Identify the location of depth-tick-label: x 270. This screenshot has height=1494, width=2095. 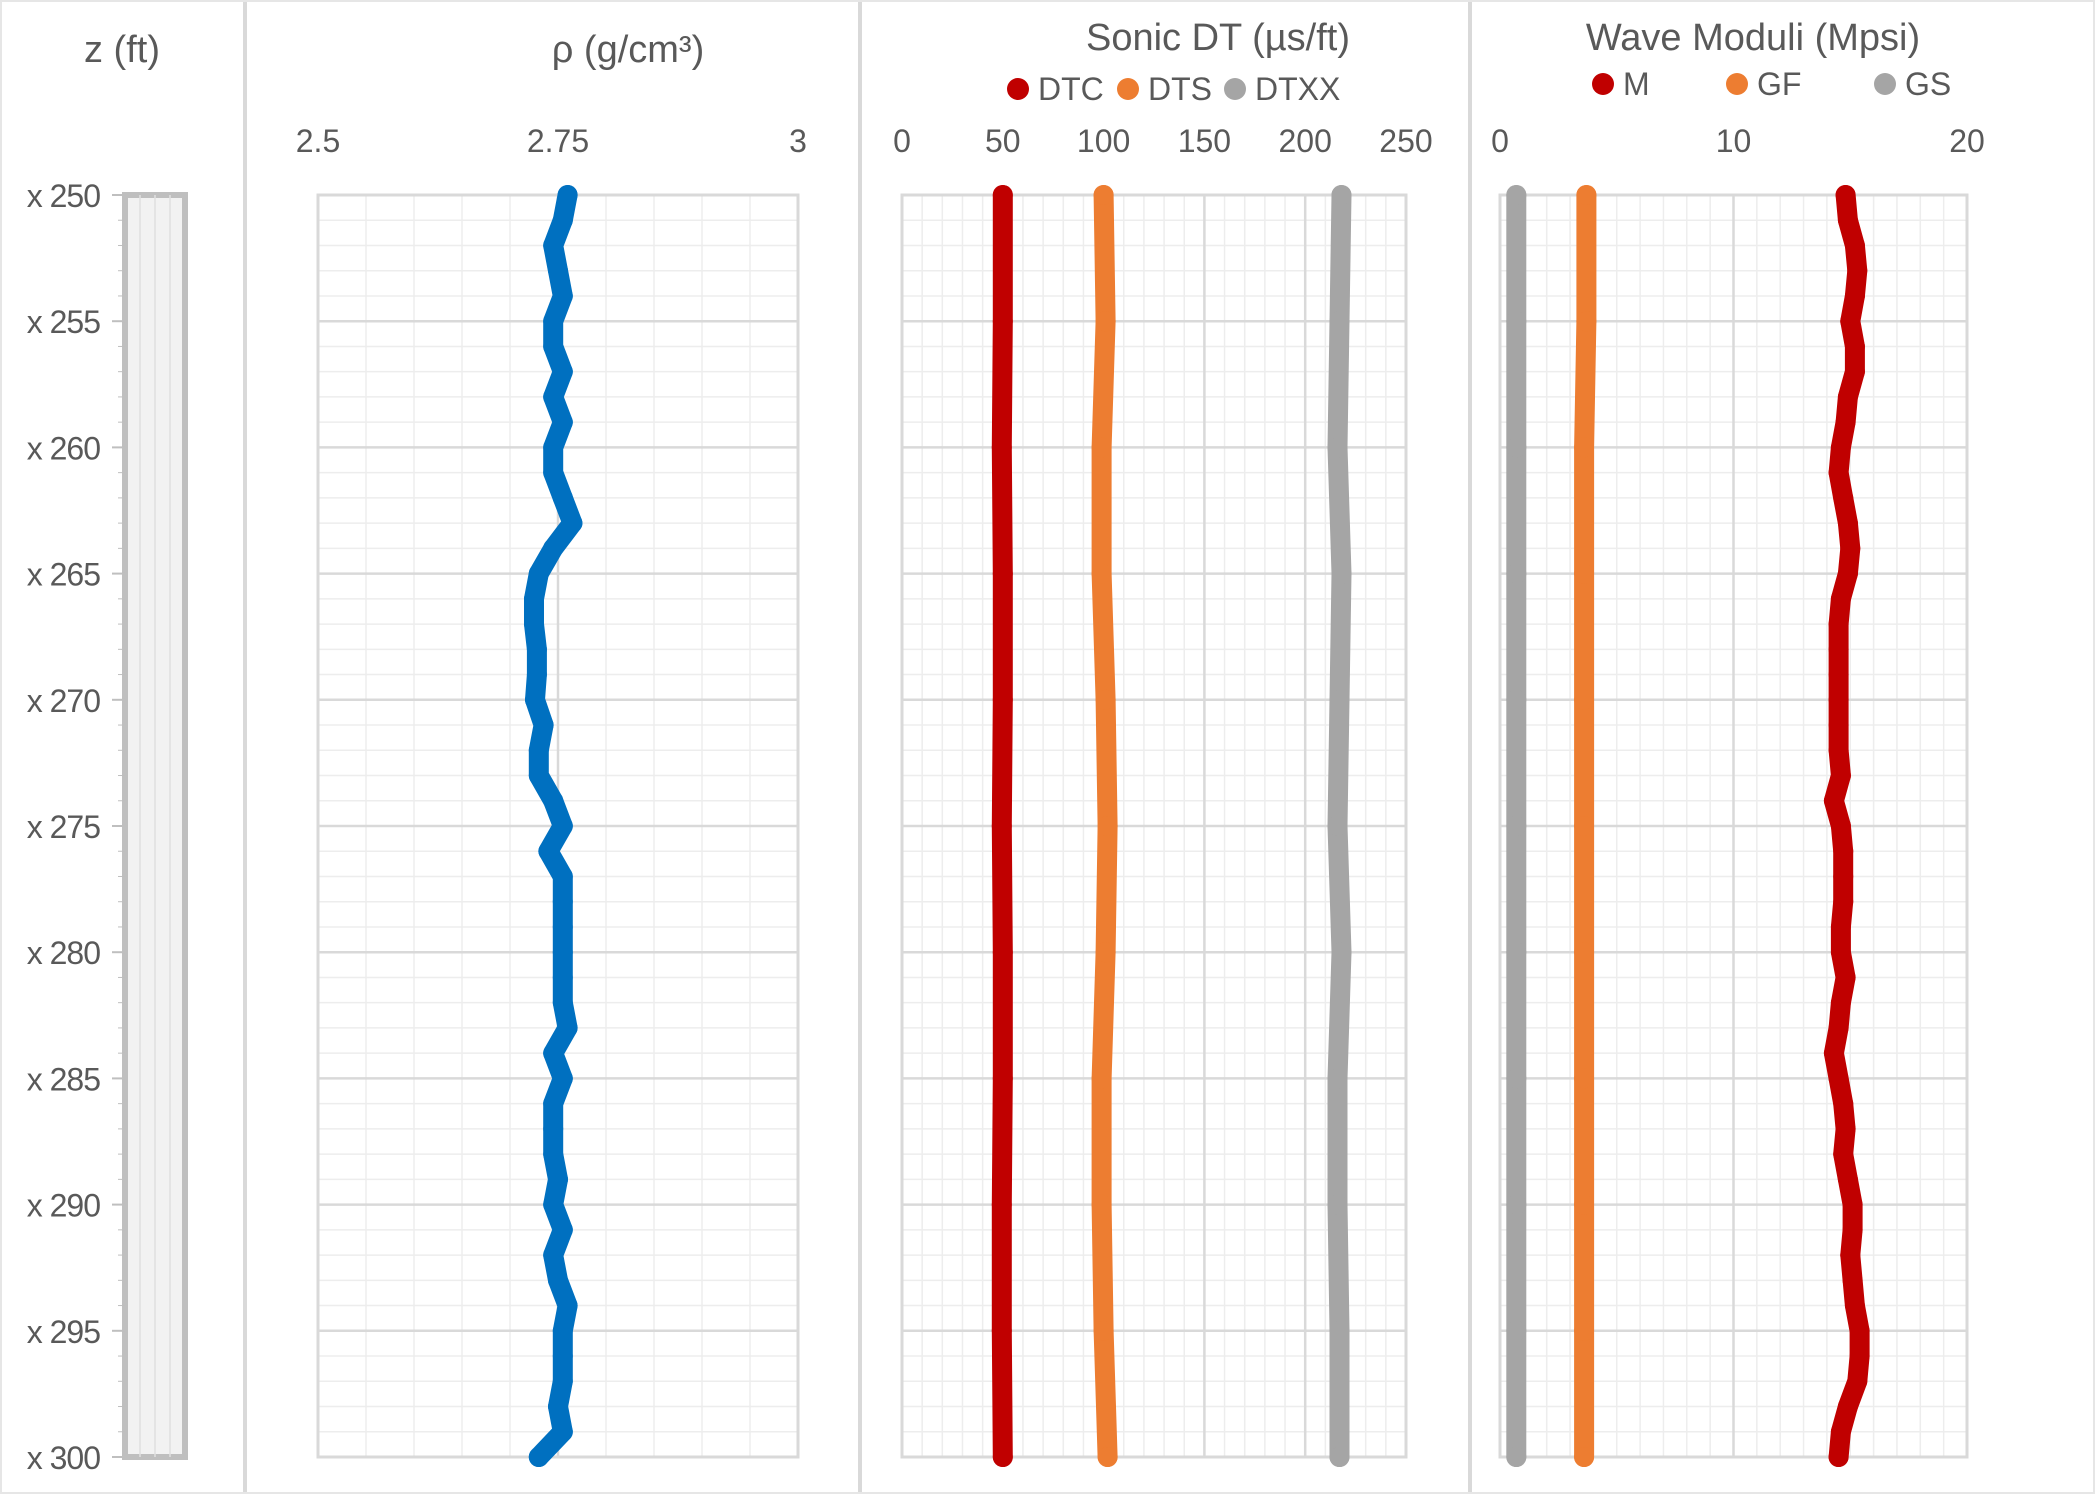
(63, 701).